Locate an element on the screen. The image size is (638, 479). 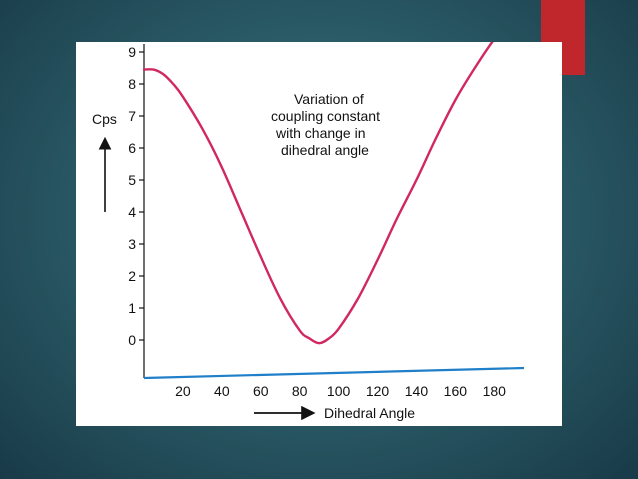
x-tick-label: 160 is located at coordinates (456, 391).